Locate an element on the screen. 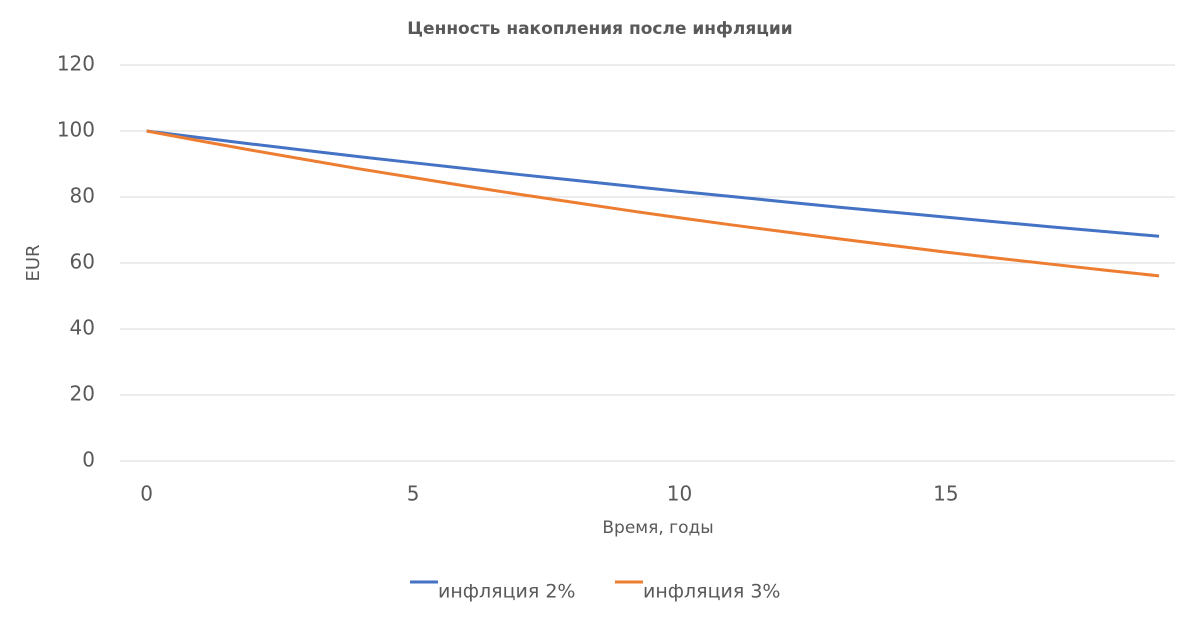  y-axis-label: EUR is located at coordinates (33, 262).